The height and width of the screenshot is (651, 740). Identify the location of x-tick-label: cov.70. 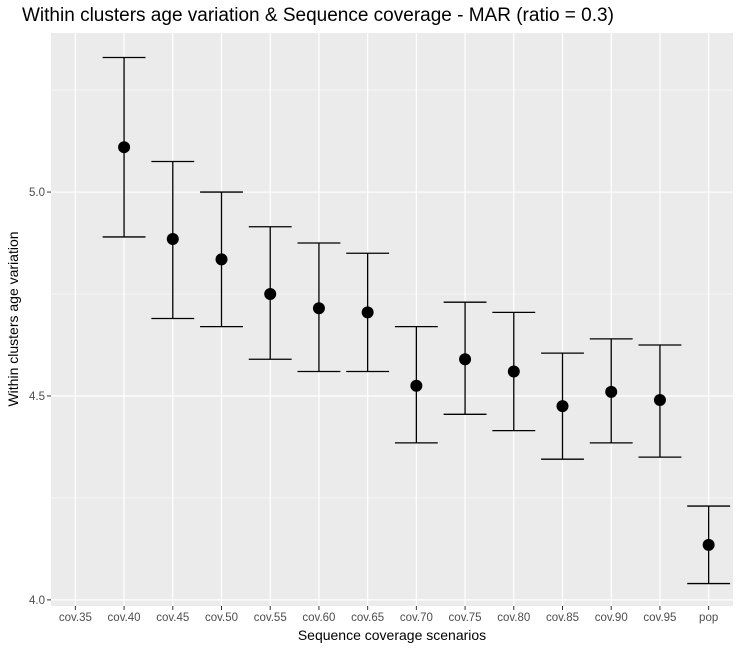
(416, 618).